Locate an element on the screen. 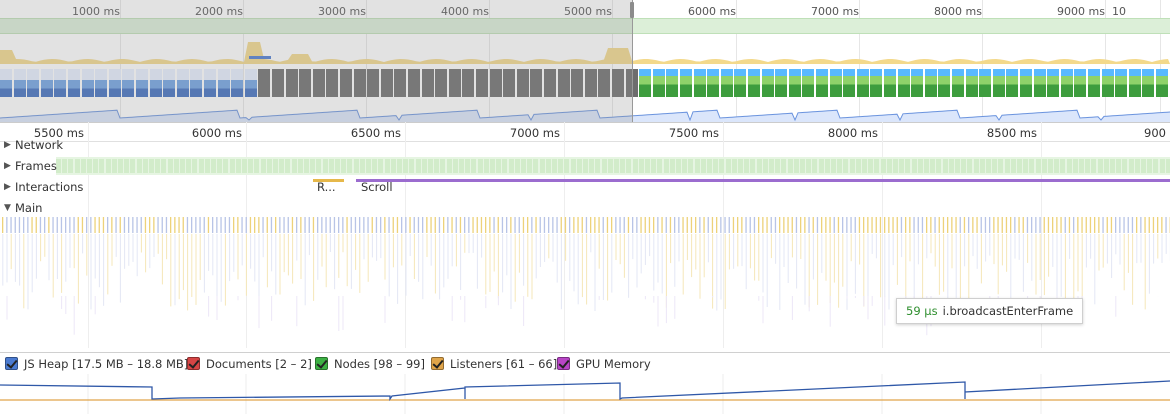  counter-documents: Documents [2 – 2] is located at coordinates (249, 364).